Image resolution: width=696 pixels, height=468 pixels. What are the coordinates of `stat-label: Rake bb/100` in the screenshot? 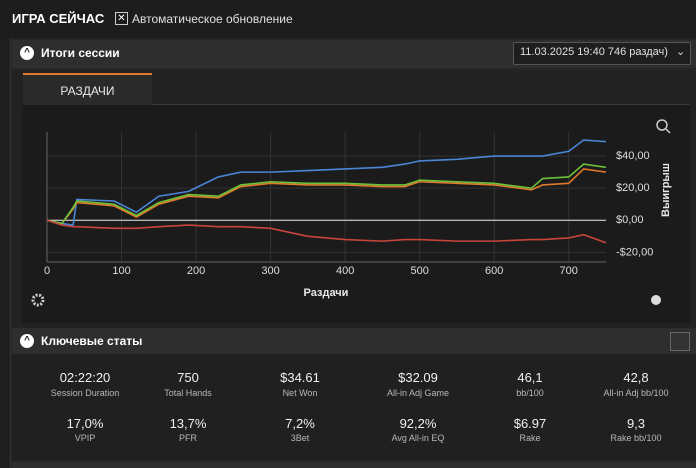 It's located at (636, 438).